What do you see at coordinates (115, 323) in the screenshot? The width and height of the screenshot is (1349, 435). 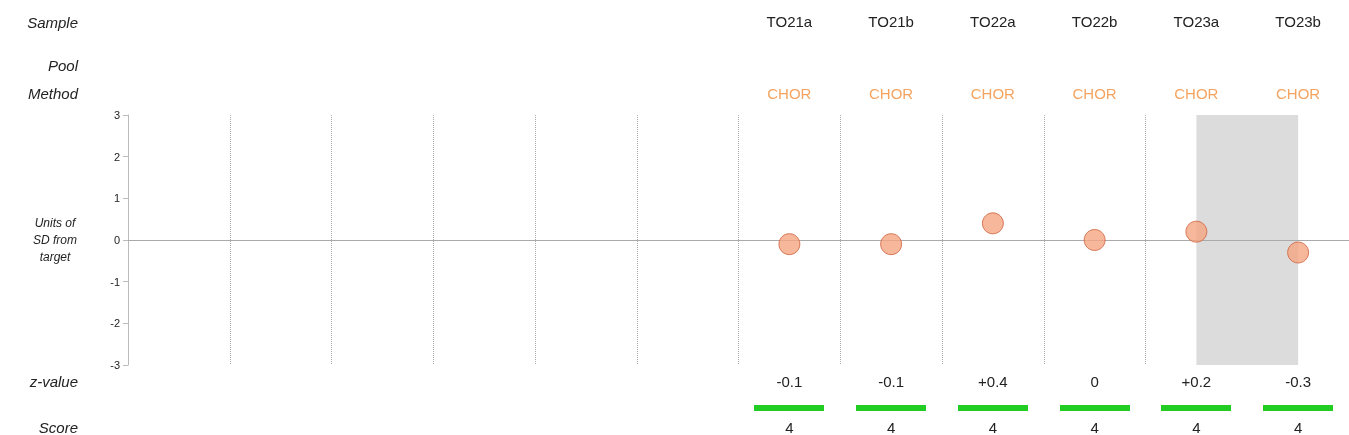 I see `y-tick-label: -2` at bounding box center [115, 323].